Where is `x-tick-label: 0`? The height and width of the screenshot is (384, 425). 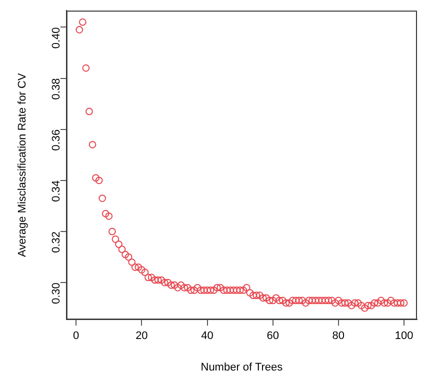 x-tick-label: 0 is located at coordinates (76, 336).